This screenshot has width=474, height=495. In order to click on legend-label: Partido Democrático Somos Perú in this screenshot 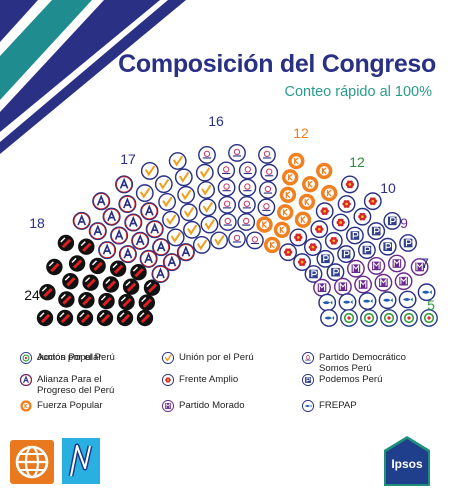, I will do `click(362, 363)`.